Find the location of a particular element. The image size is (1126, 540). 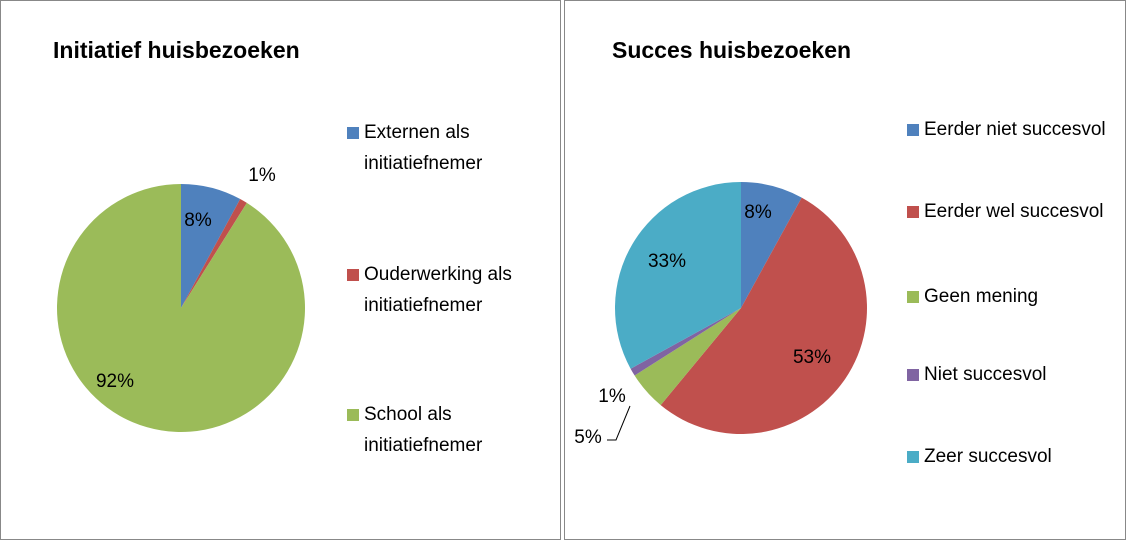

legend-label: Eerder wel succesvol is located at coordinates (1014, 211).